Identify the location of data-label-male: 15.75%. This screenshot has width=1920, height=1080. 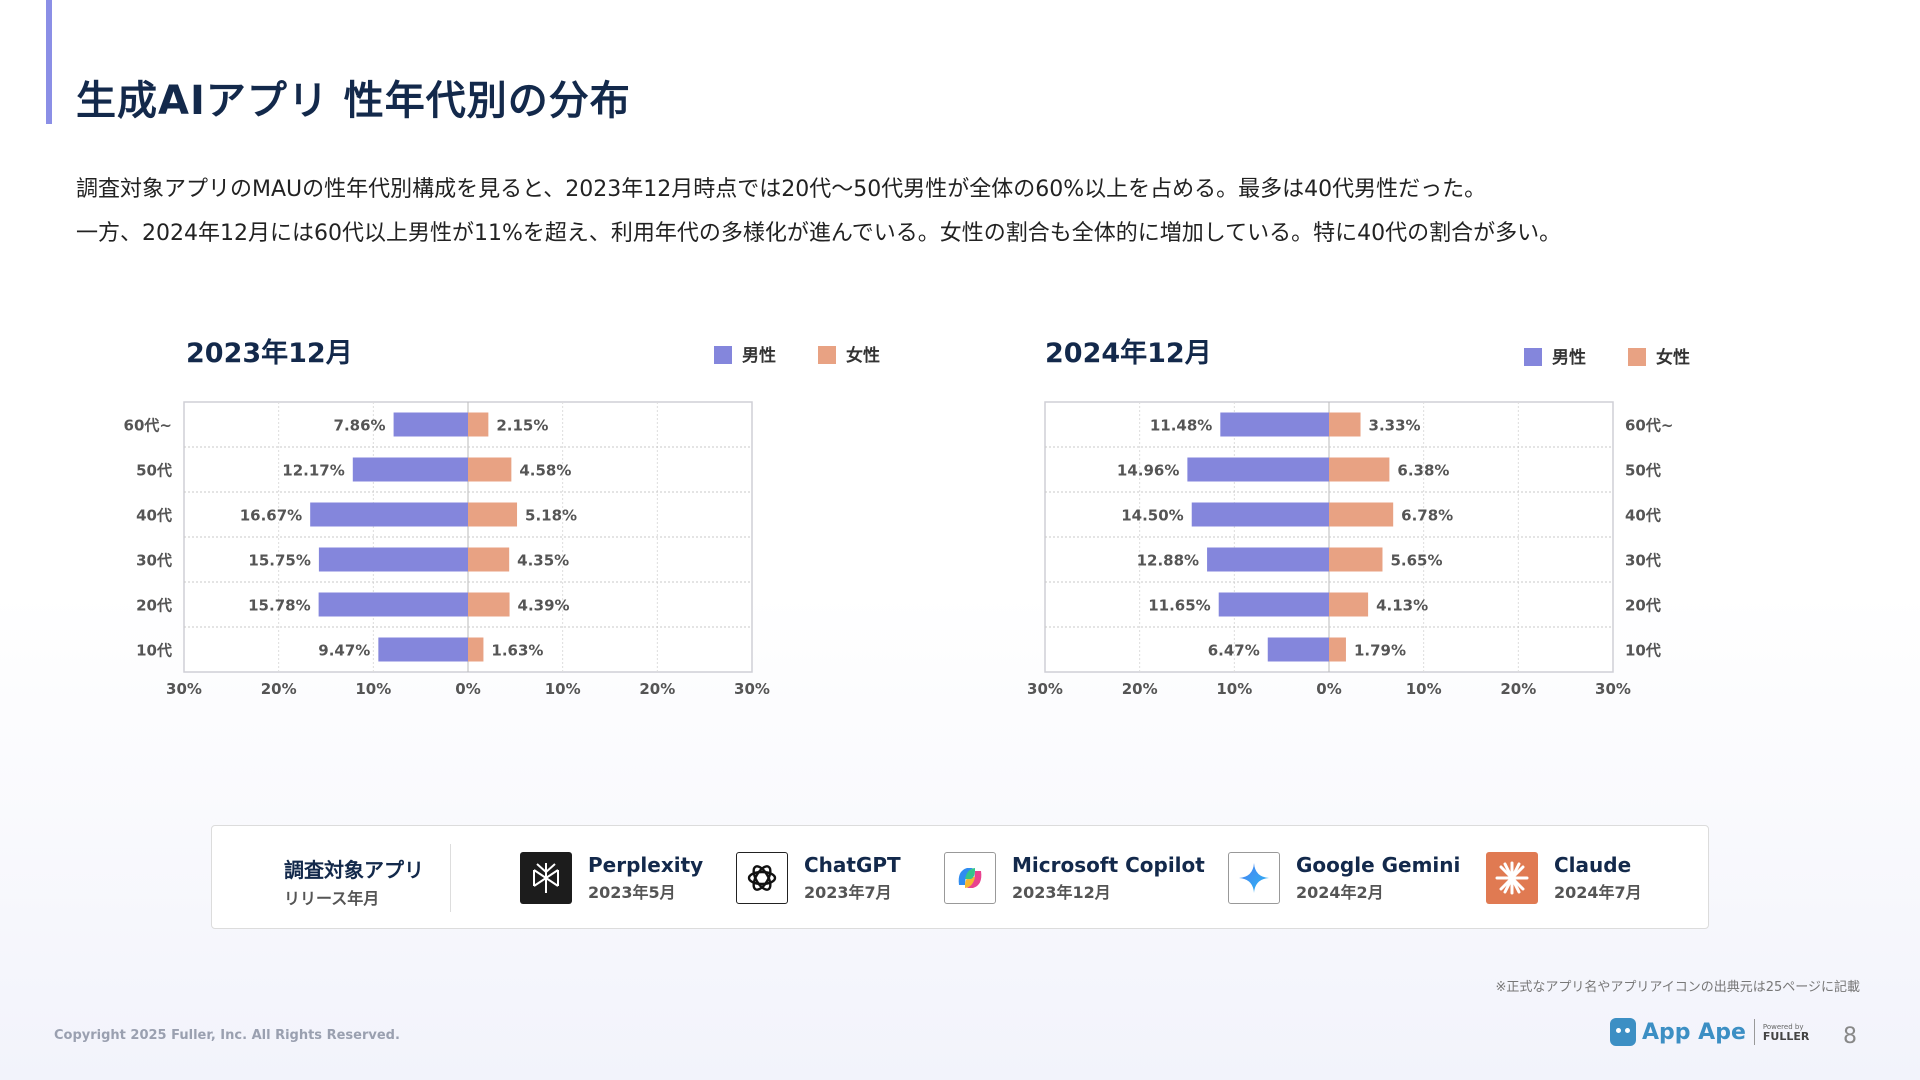
(279, 561).